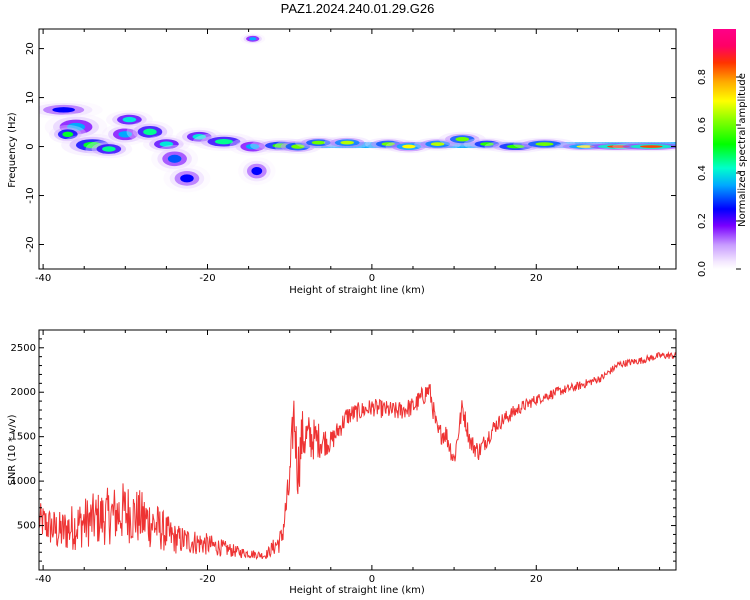  Describe the element at coordinates (357, 590) in the screenshot. I see `snr-x-axis-label: Height of straight line (km)` at that location.